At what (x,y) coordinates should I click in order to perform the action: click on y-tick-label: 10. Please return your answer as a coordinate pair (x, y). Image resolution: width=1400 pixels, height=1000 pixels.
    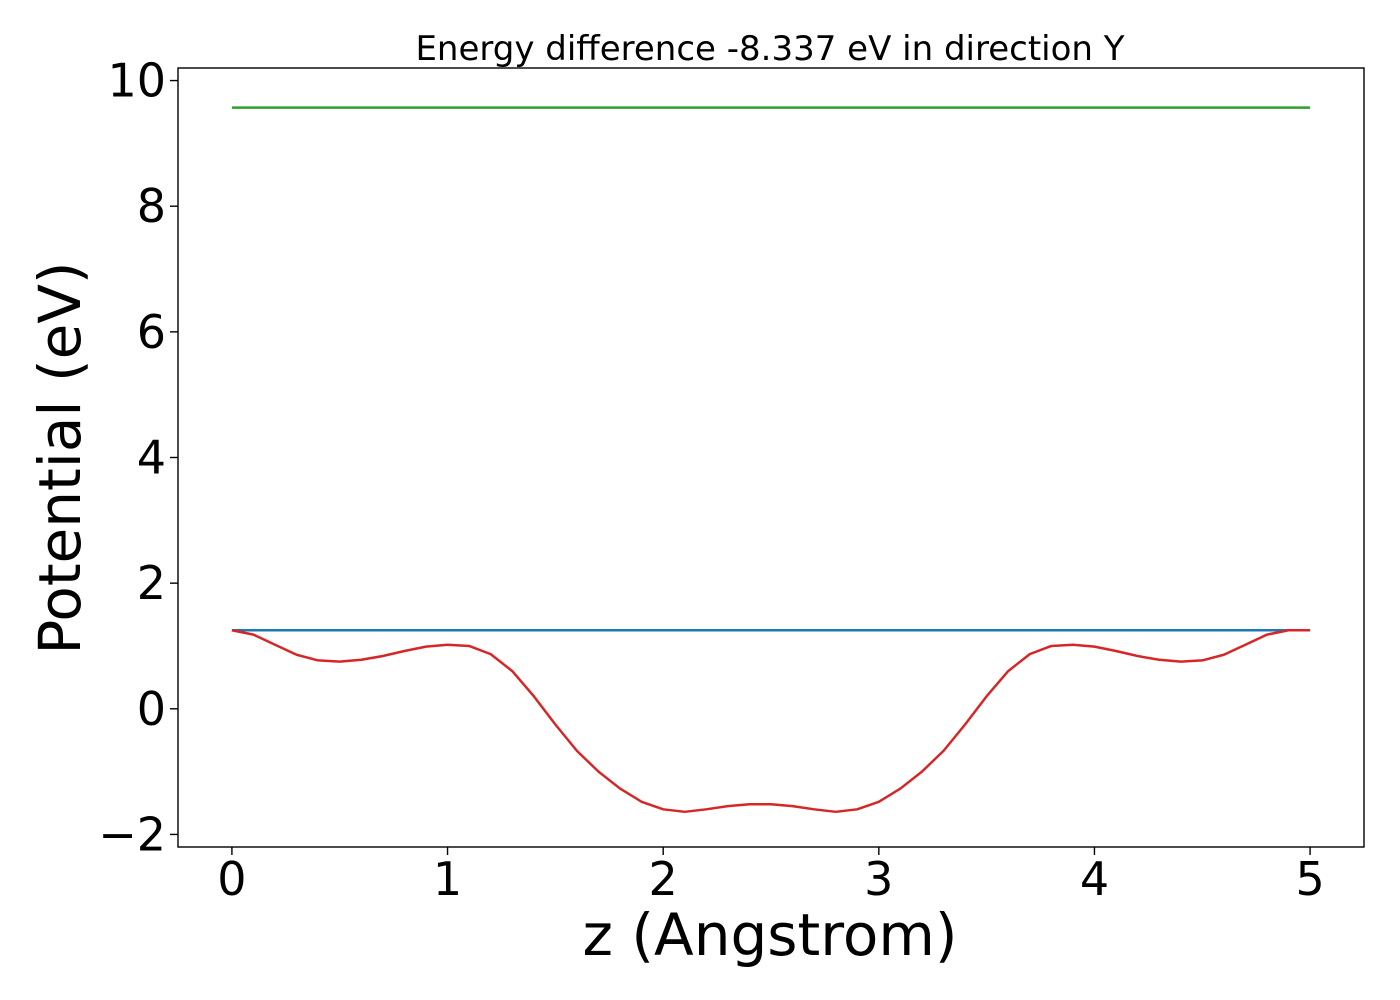
    Looking at the image, I should click on (136, 81).